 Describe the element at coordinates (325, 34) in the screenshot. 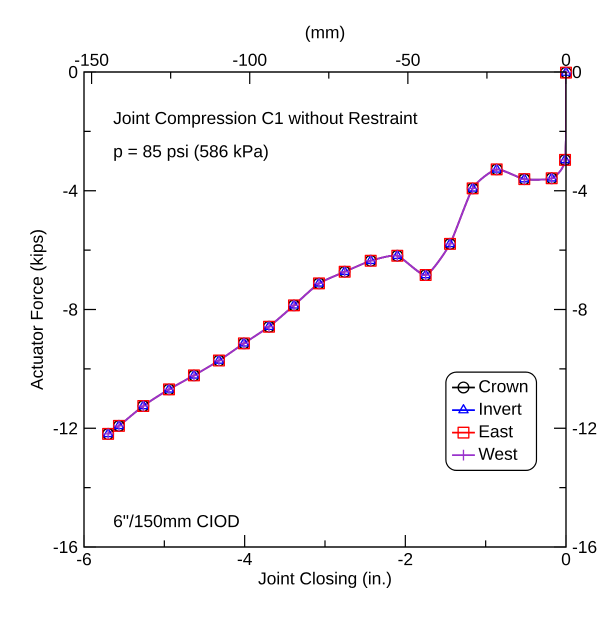

I see `x2-axis-title: (mm)` at that location.